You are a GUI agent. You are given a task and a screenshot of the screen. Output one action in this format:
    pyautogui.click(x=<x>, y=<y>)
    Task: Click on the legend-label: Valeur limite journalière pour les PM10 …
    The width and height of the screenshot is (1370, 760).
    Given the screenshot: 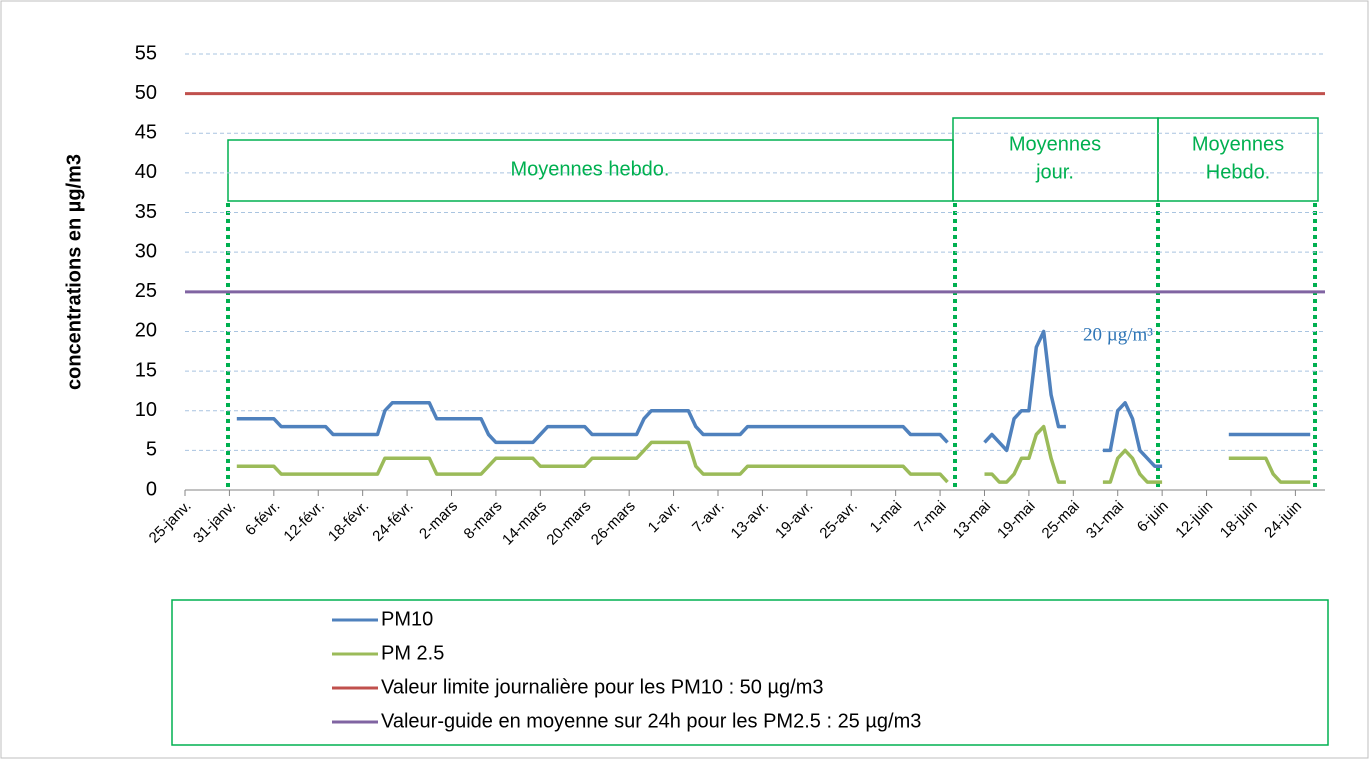 What is the action you would take?
    pyautogui.click(x=602, y=687)
    